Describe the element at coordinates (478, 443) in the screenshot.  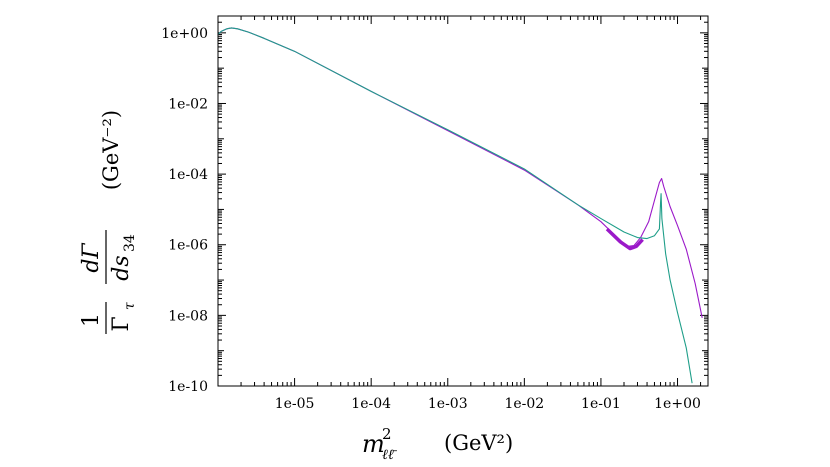
I see `x-label-unit: (GeV²)` at that location.